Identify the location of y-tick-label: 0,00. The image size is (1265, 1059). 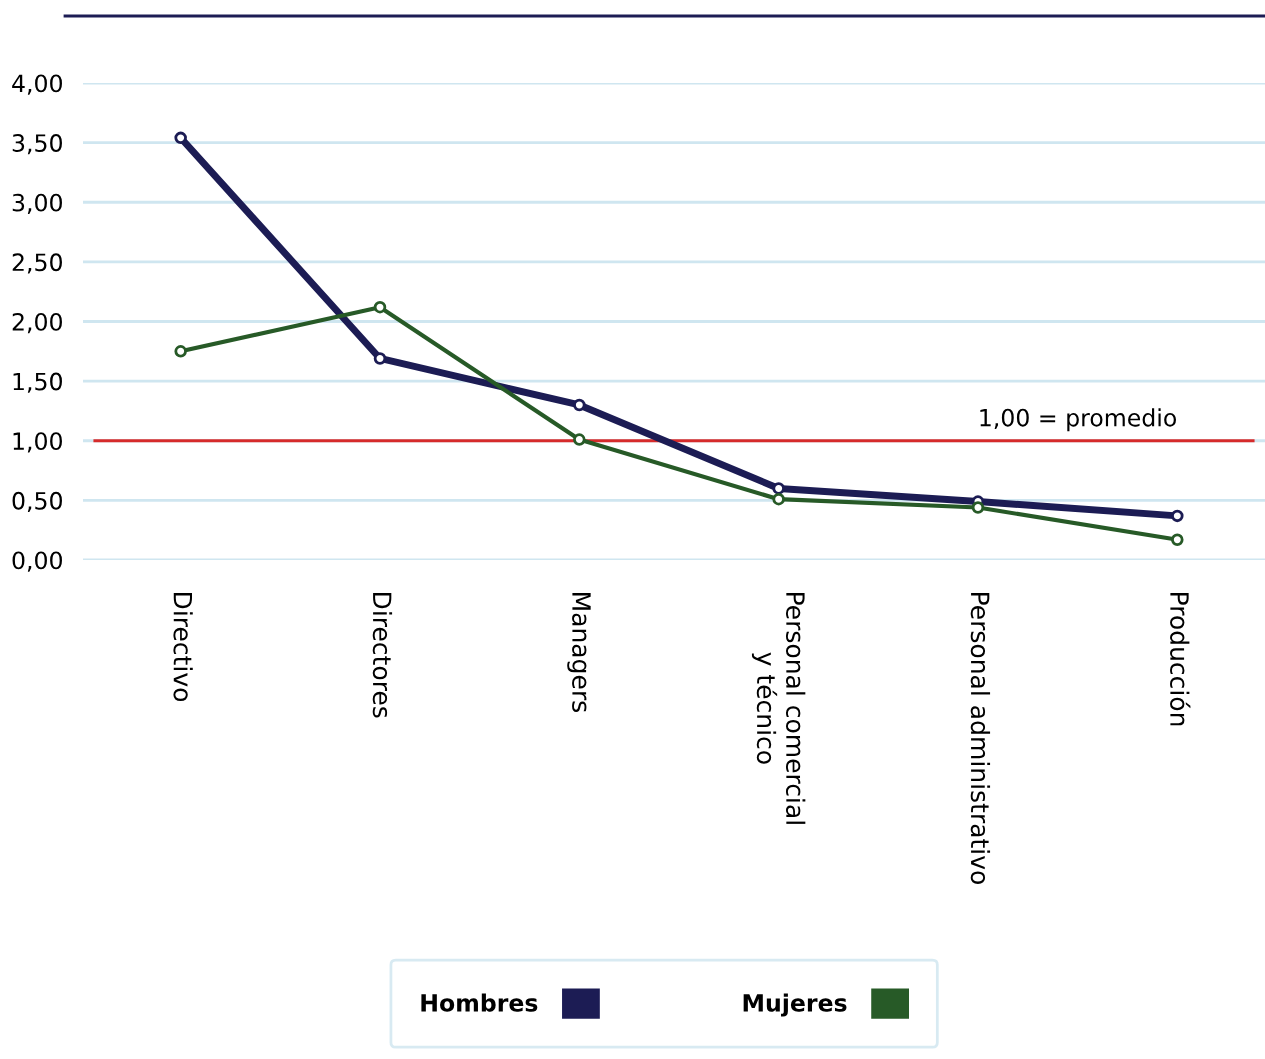
(37, 561).